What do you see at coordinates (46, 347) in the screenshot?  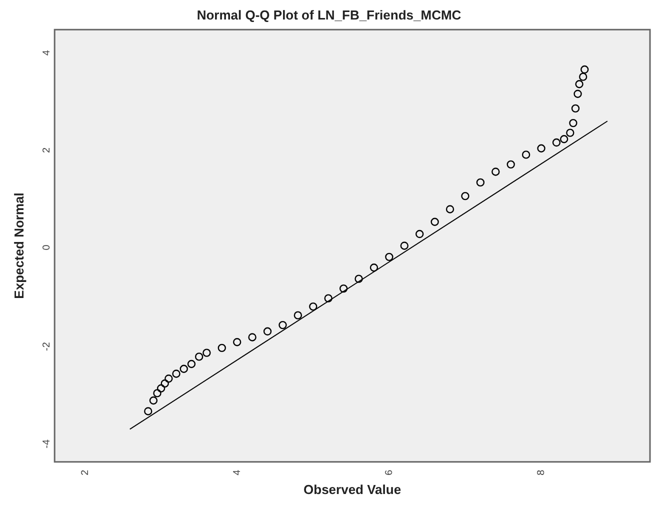 I see `y-tick-label: -2` at bounding box center [46, 347].